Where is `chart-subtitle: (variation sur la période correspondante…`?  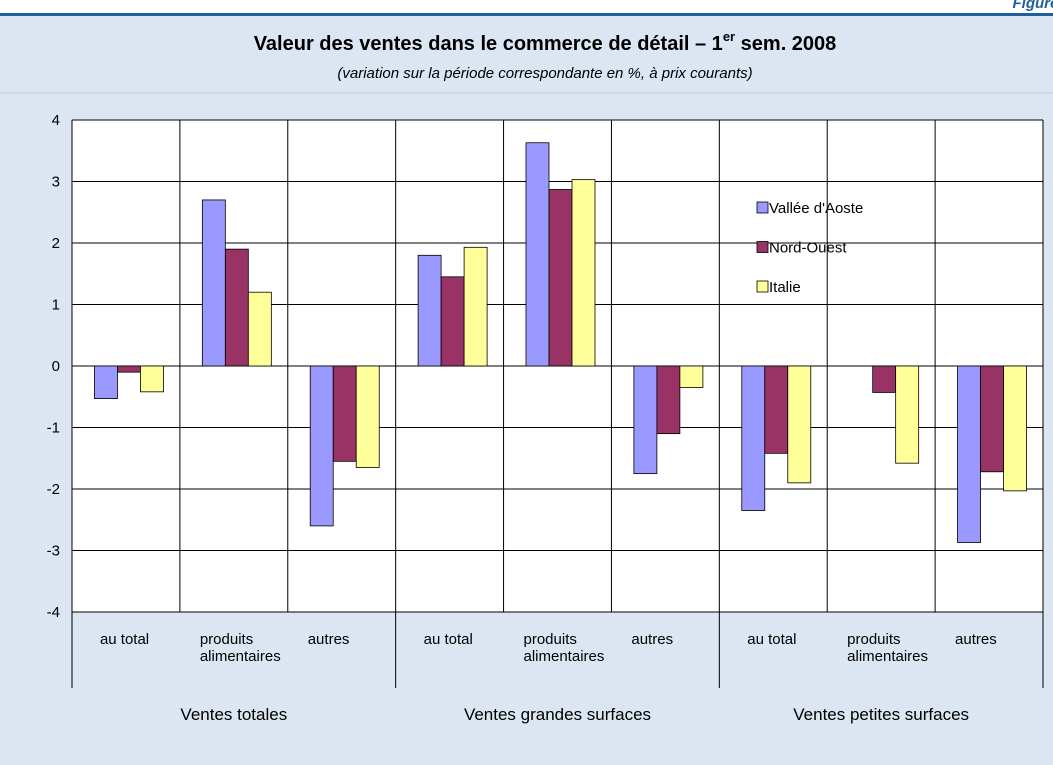
chart-subtitle: (variation sur la période correspondante… is located at coordinates (544, 73).